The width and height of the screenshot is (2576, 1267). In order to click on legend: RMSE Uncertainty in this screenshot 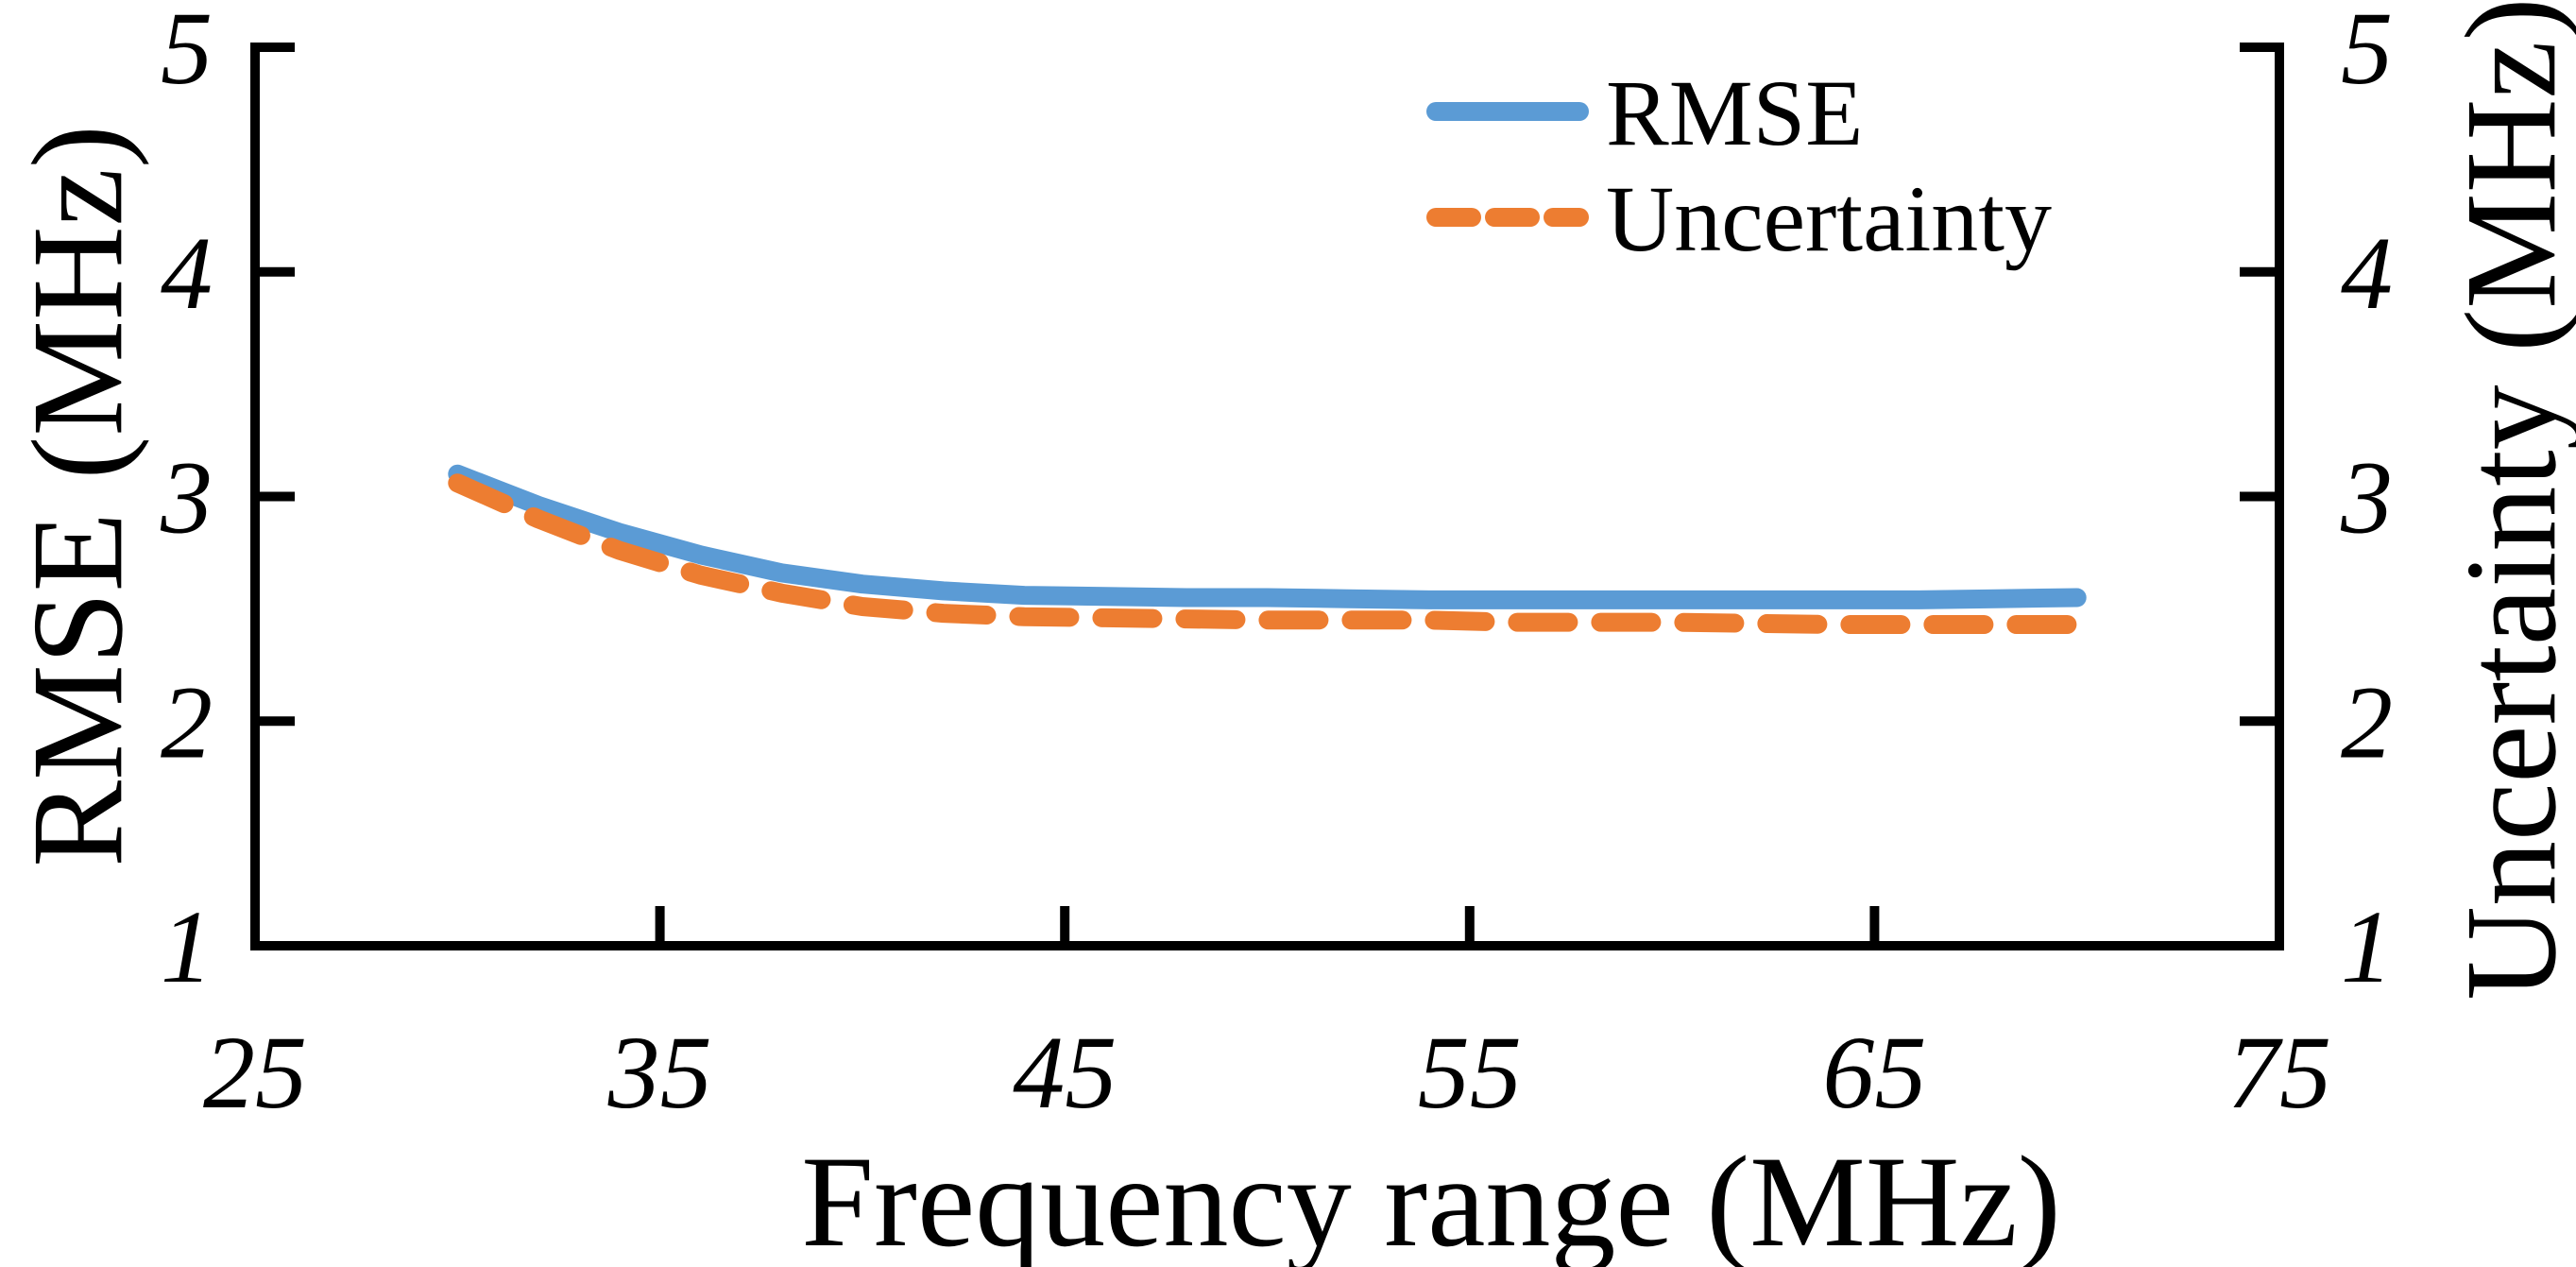, I will do `click(1739, 165)`.